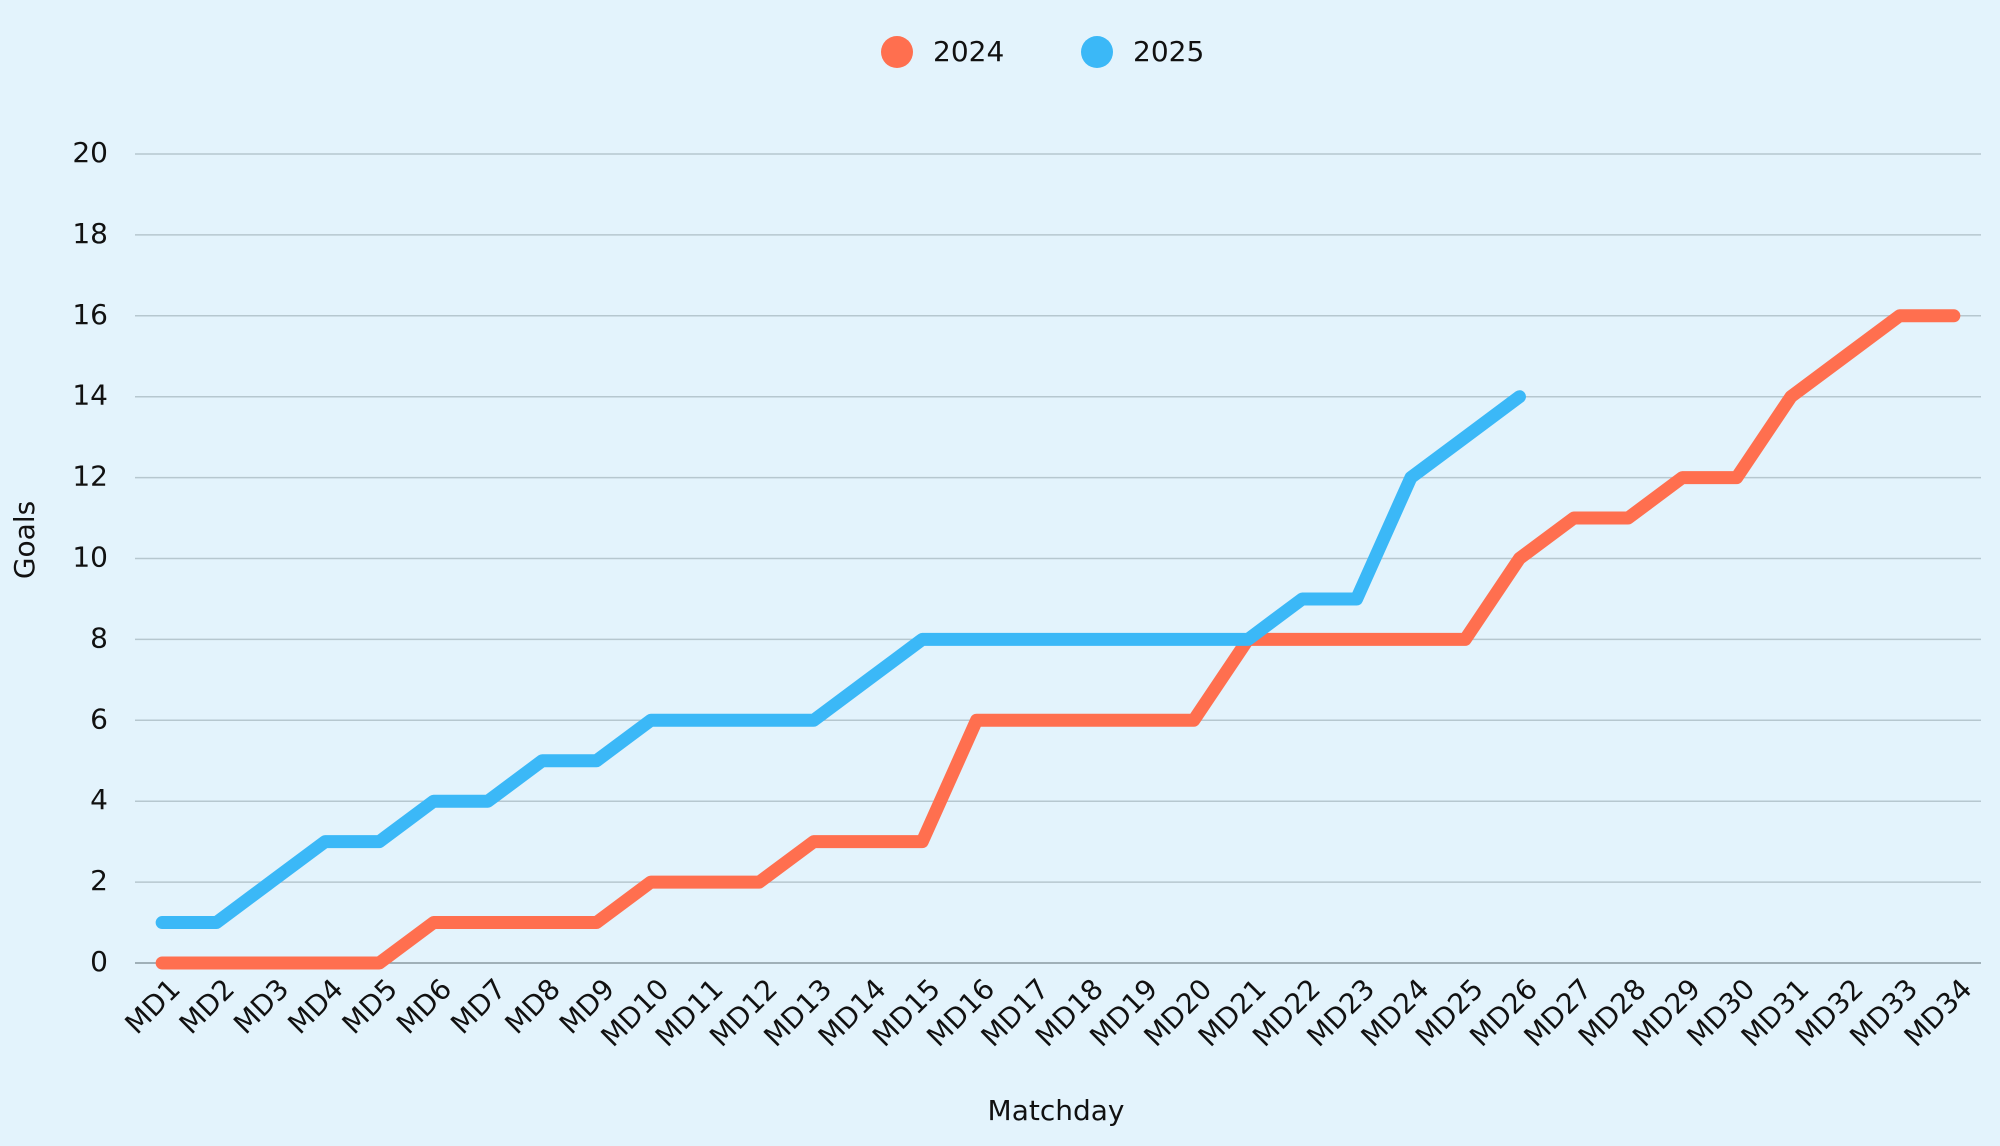 The height and width of the screenshot is (1146, 2000). Describe the element at coordinates (90, 152) in the screenshot. I see `y-tick-label: 20` at that location.